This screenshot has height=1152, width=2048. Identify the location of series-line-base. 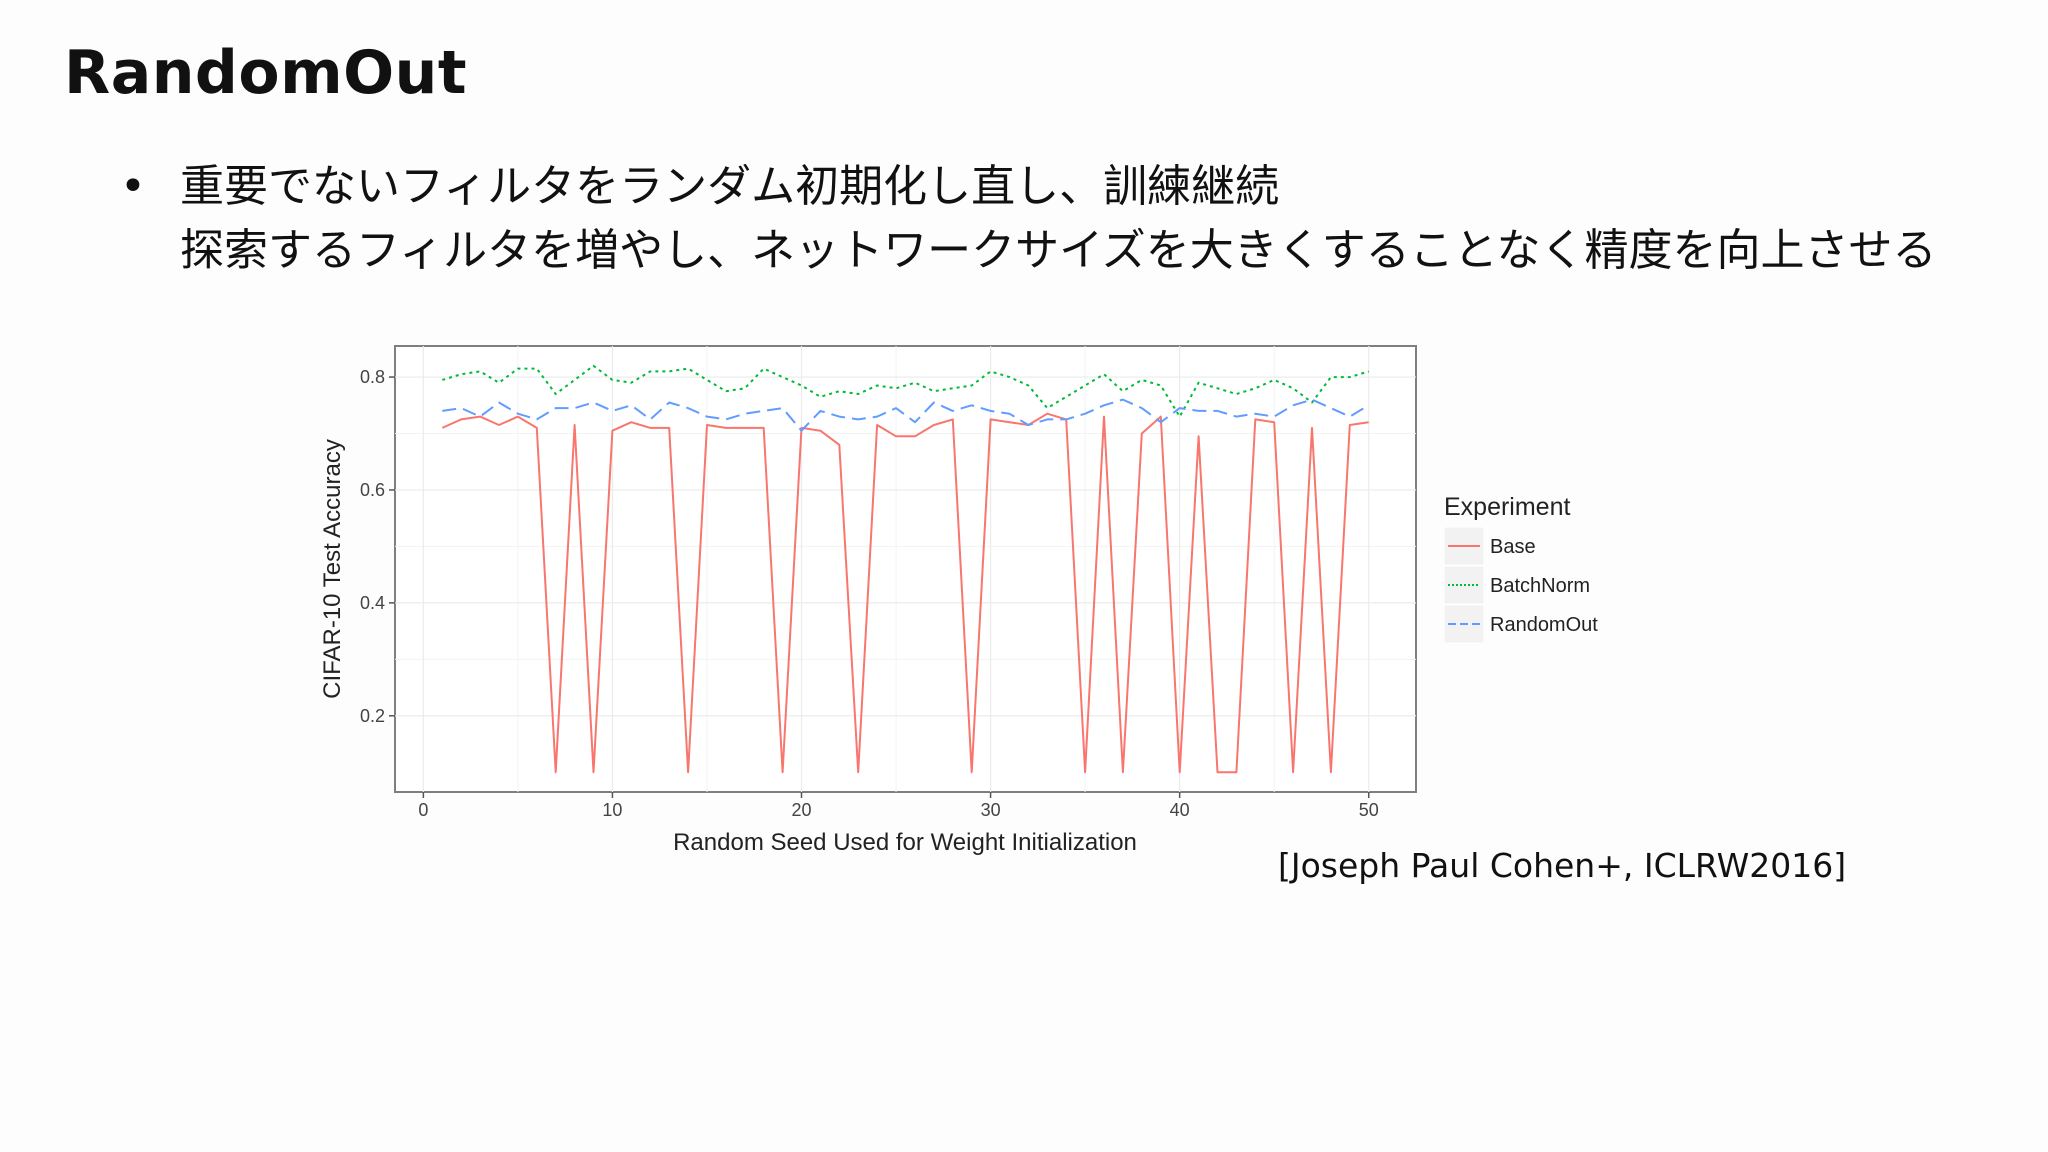
(905, 593).